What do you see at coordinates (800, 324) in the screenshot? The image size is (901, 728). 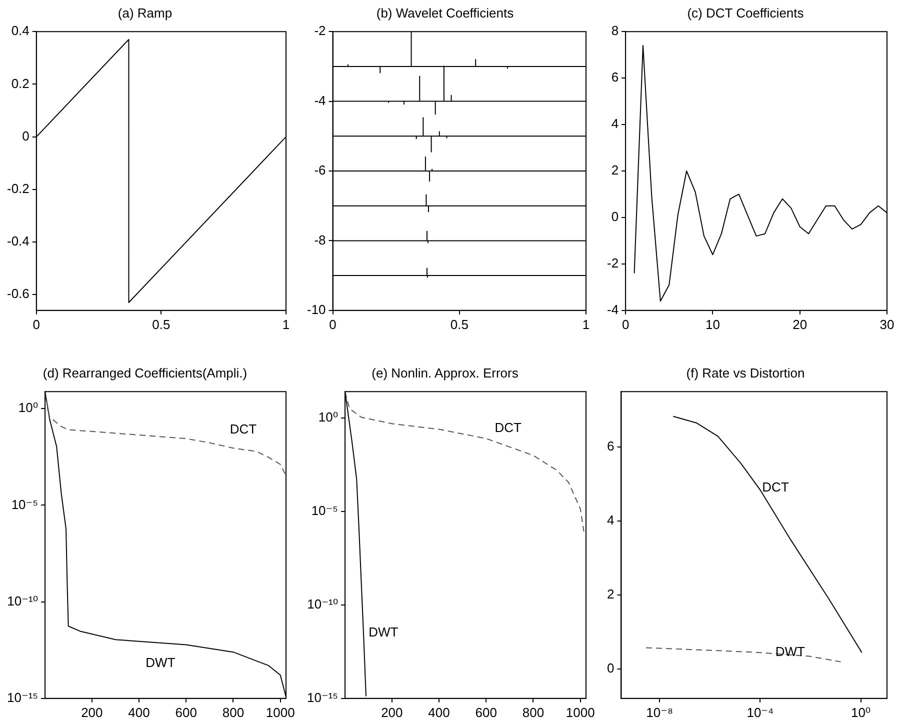 I see `x-tick-label: 20` at bounding box center [800, 324].